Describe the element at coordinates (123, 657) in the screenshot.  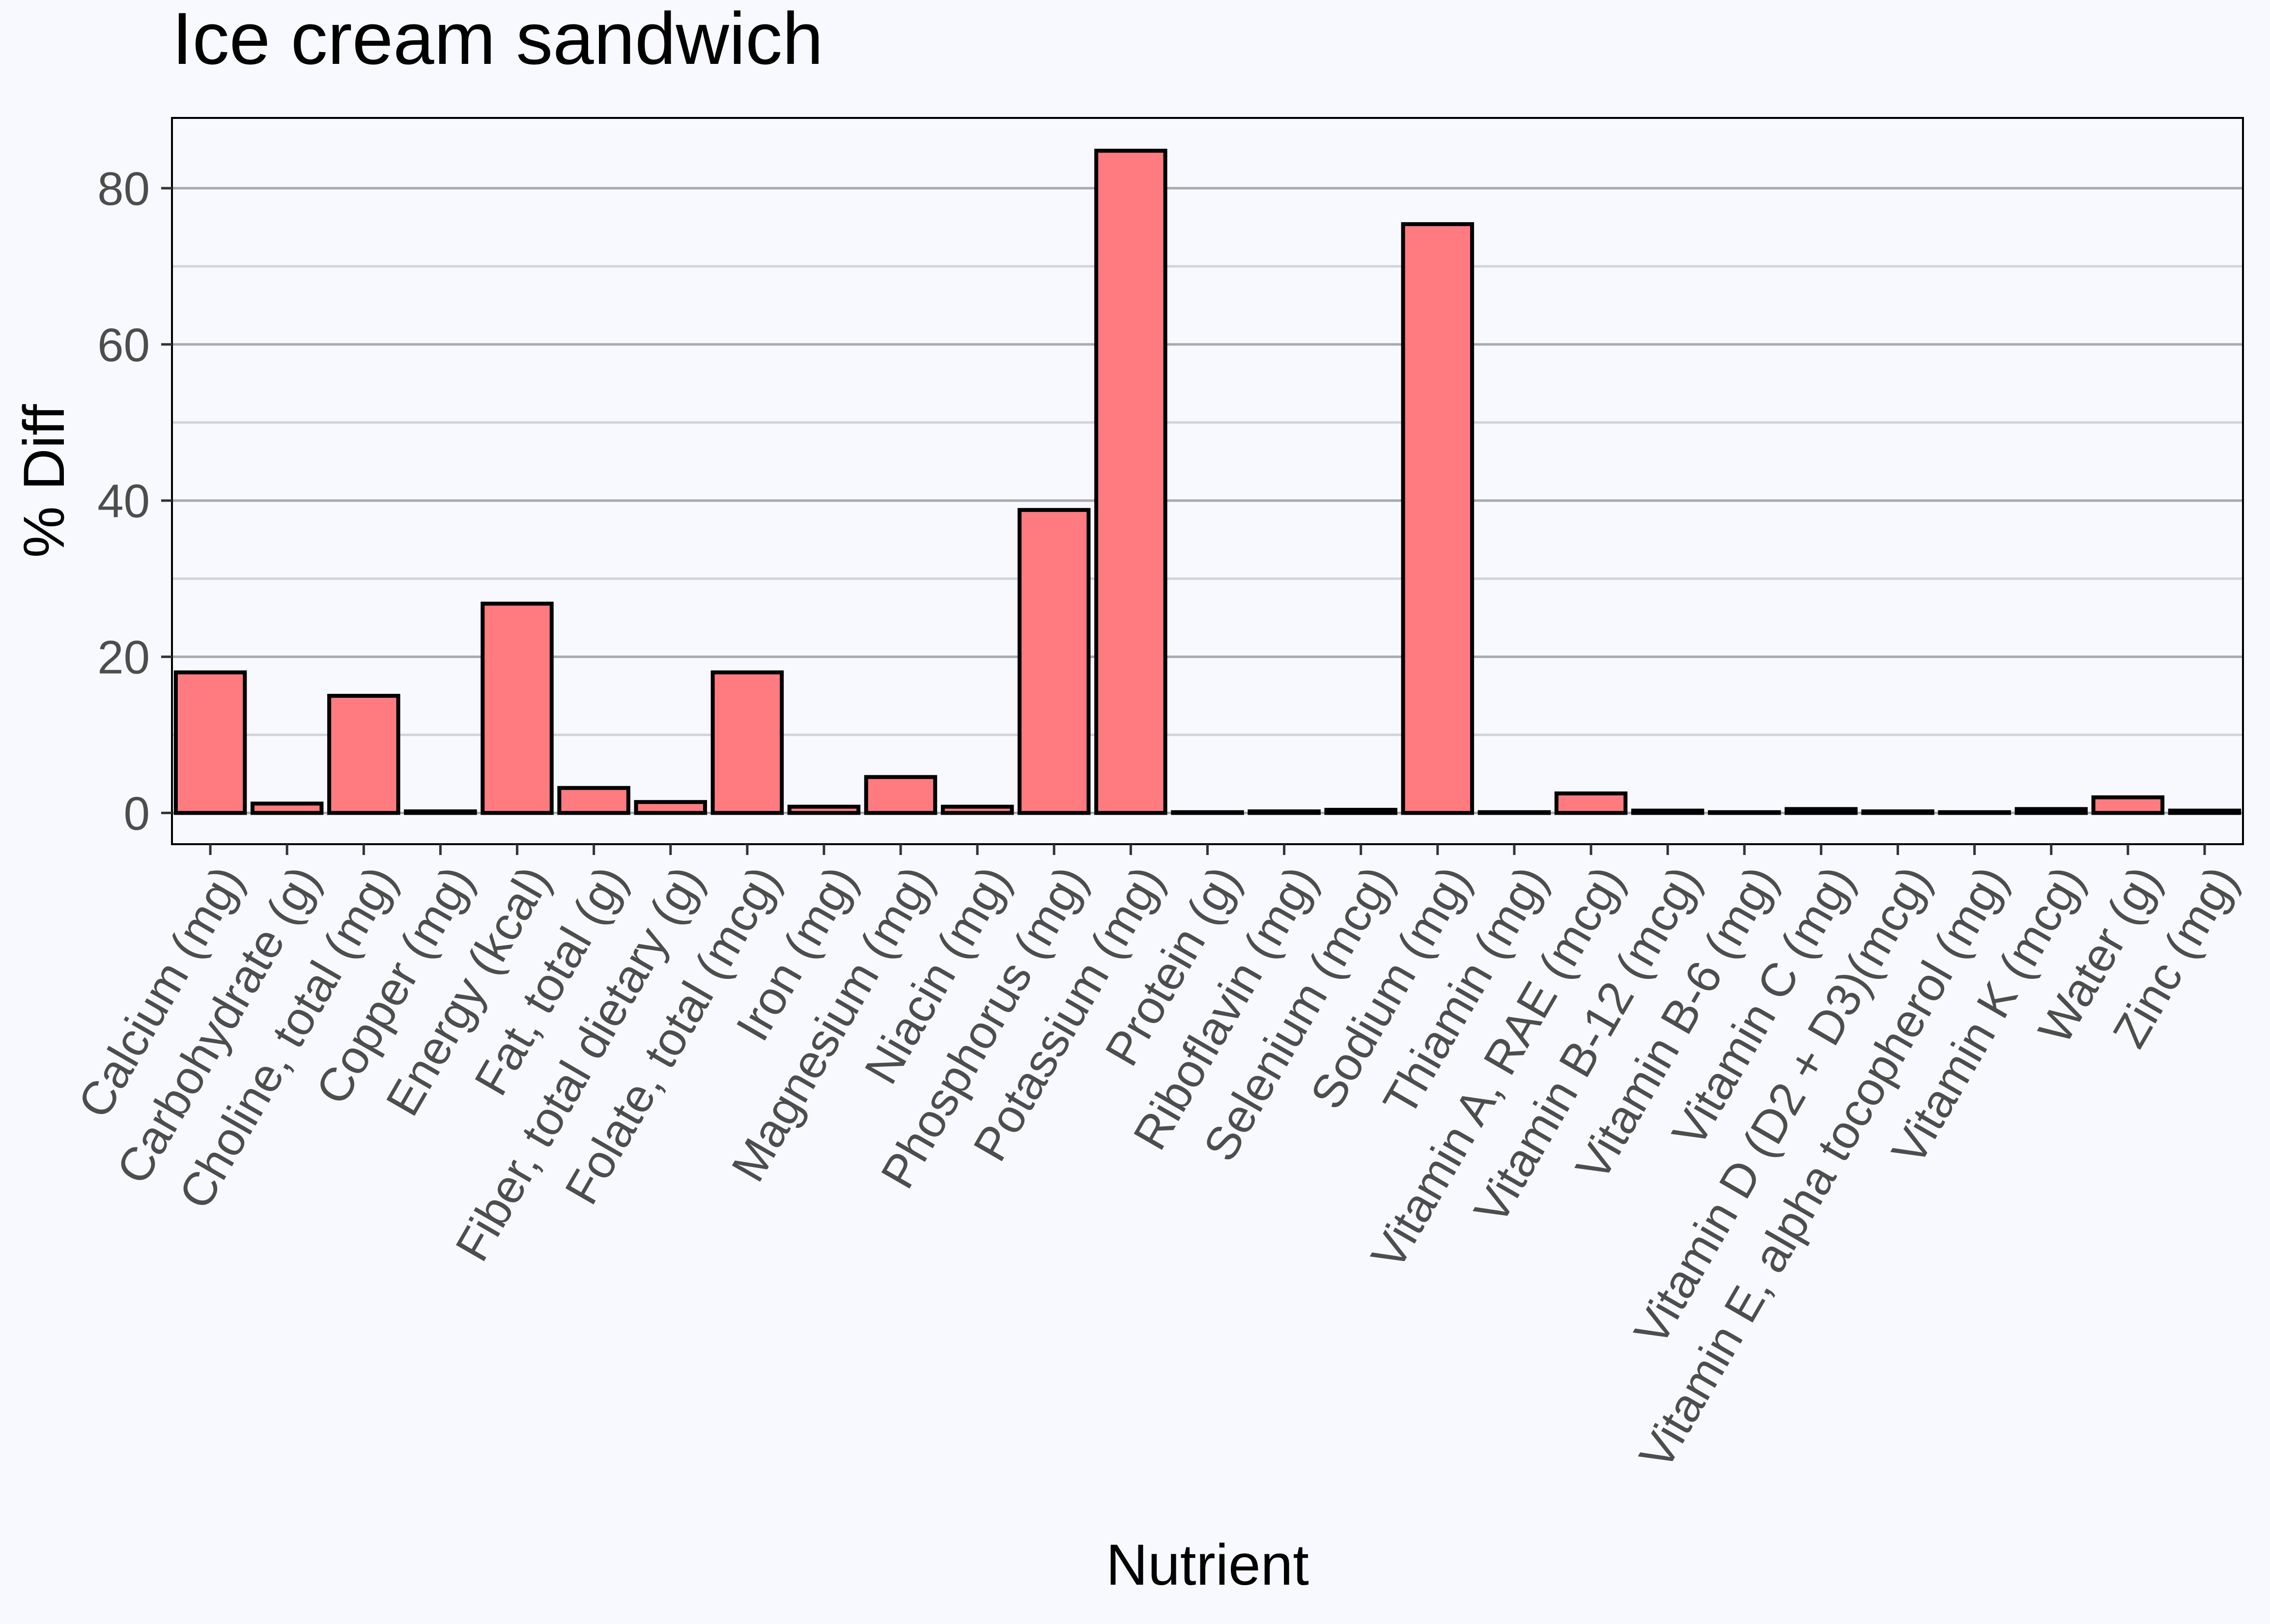
I see `y-tick-label: 20` at that location.